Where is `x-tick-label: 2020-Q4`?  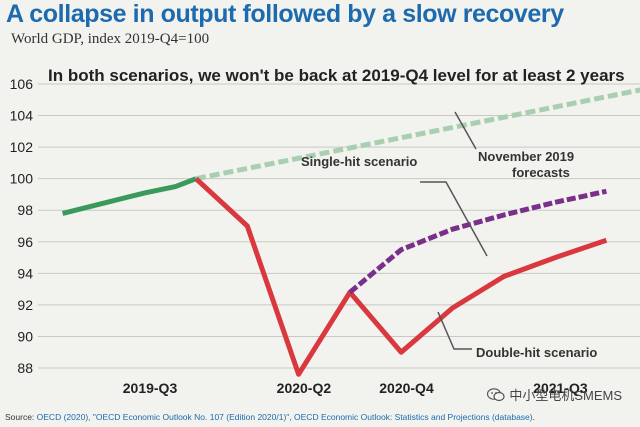
x-tick-label: 2020-Q4 is located at coordinates (406, 388).